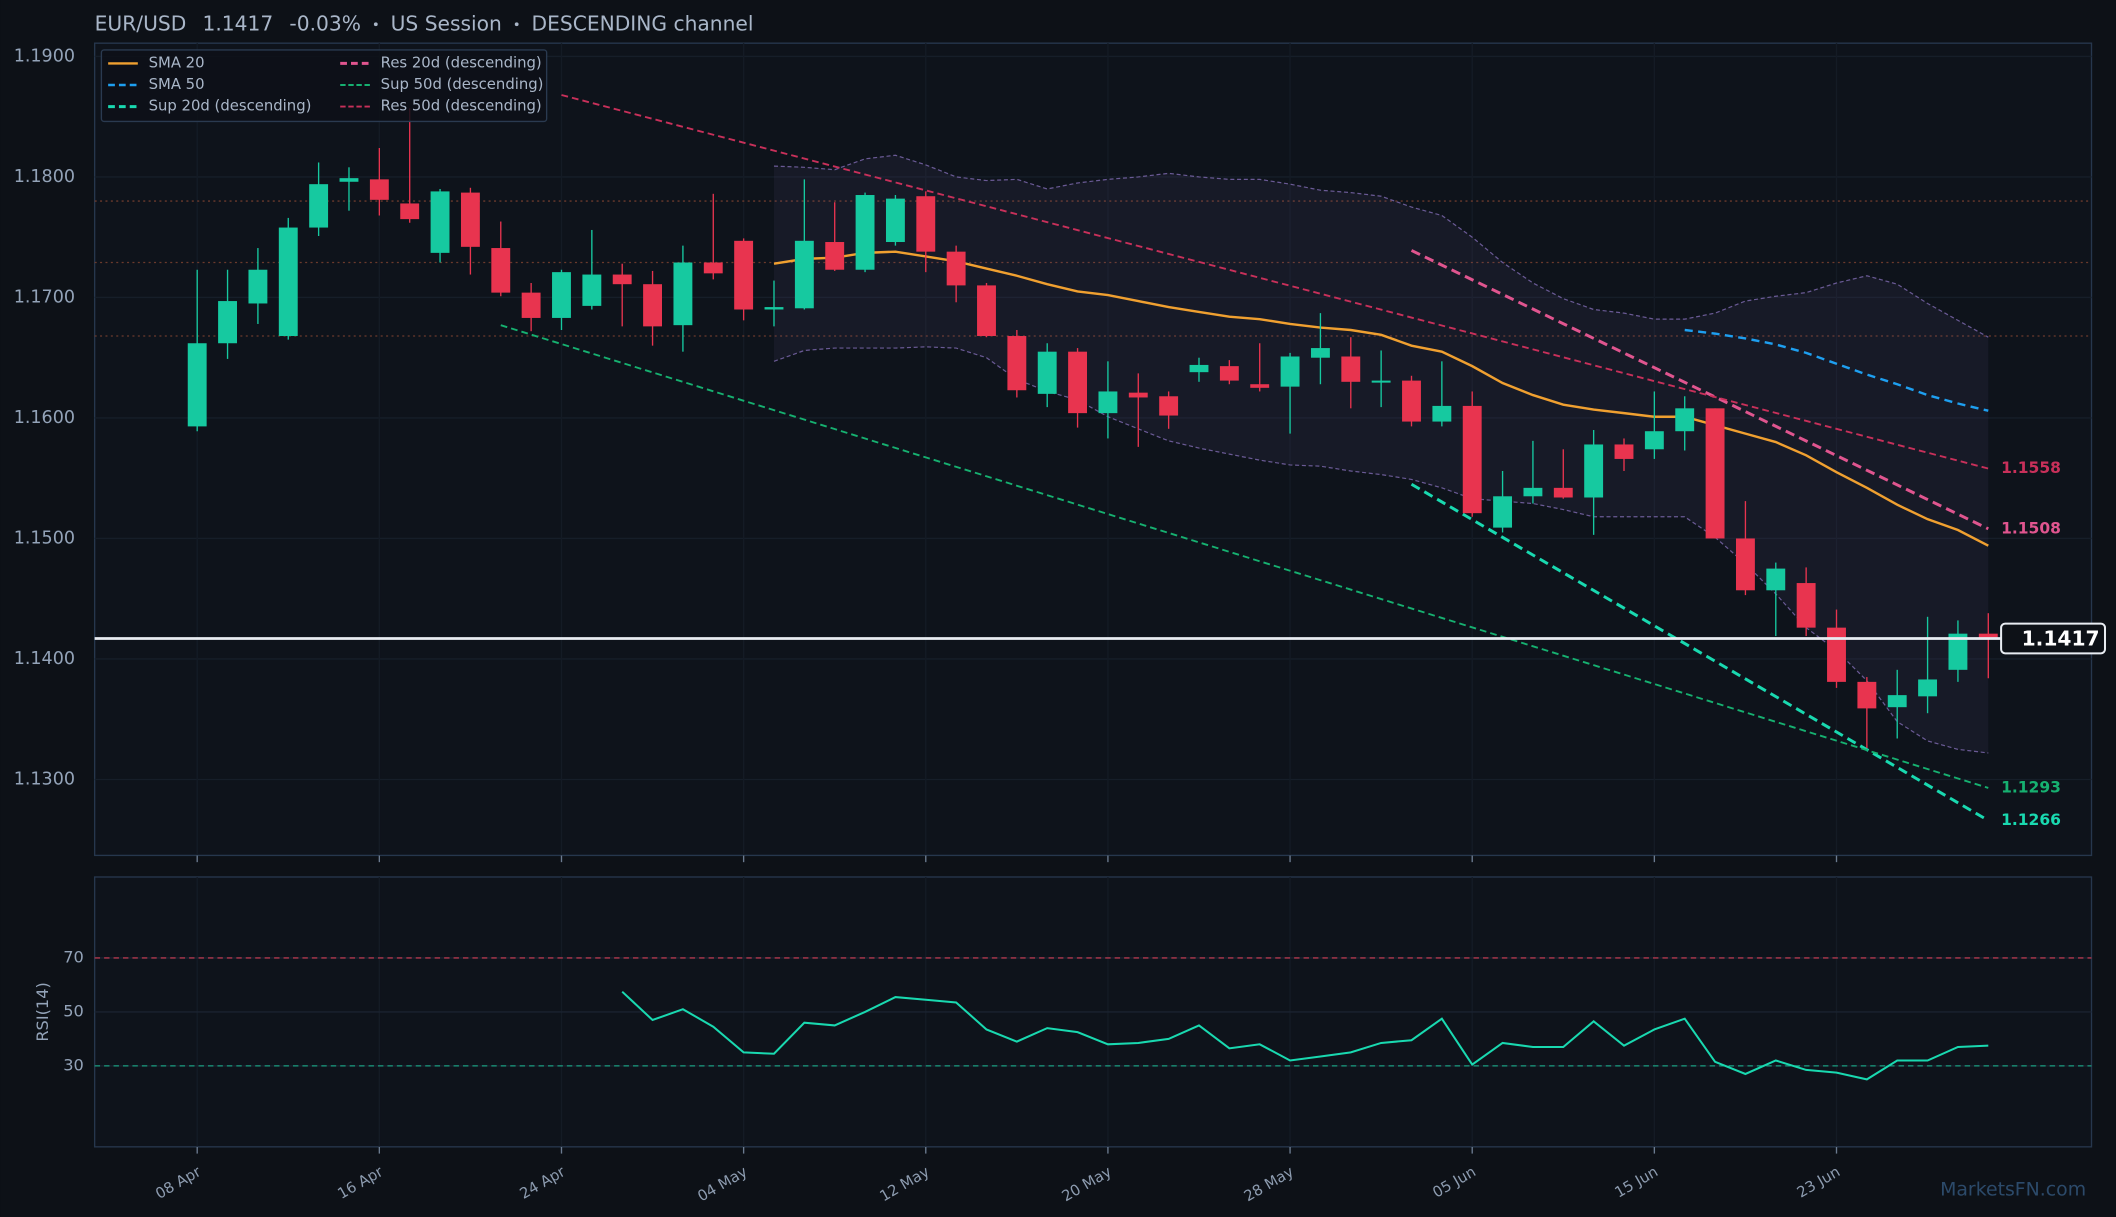  What do you see at coordinates (44, 779) in the screenshot?
I see `y-tick-label: 1.1300` at bounding box center [44, 779].